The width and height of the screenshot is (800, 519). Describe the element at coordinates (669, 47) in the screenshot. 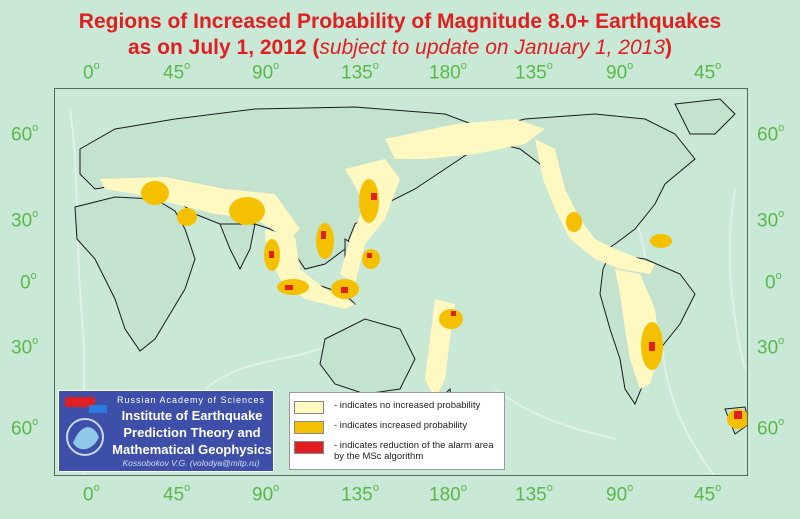

I see `title-paren-close: )` at that location.